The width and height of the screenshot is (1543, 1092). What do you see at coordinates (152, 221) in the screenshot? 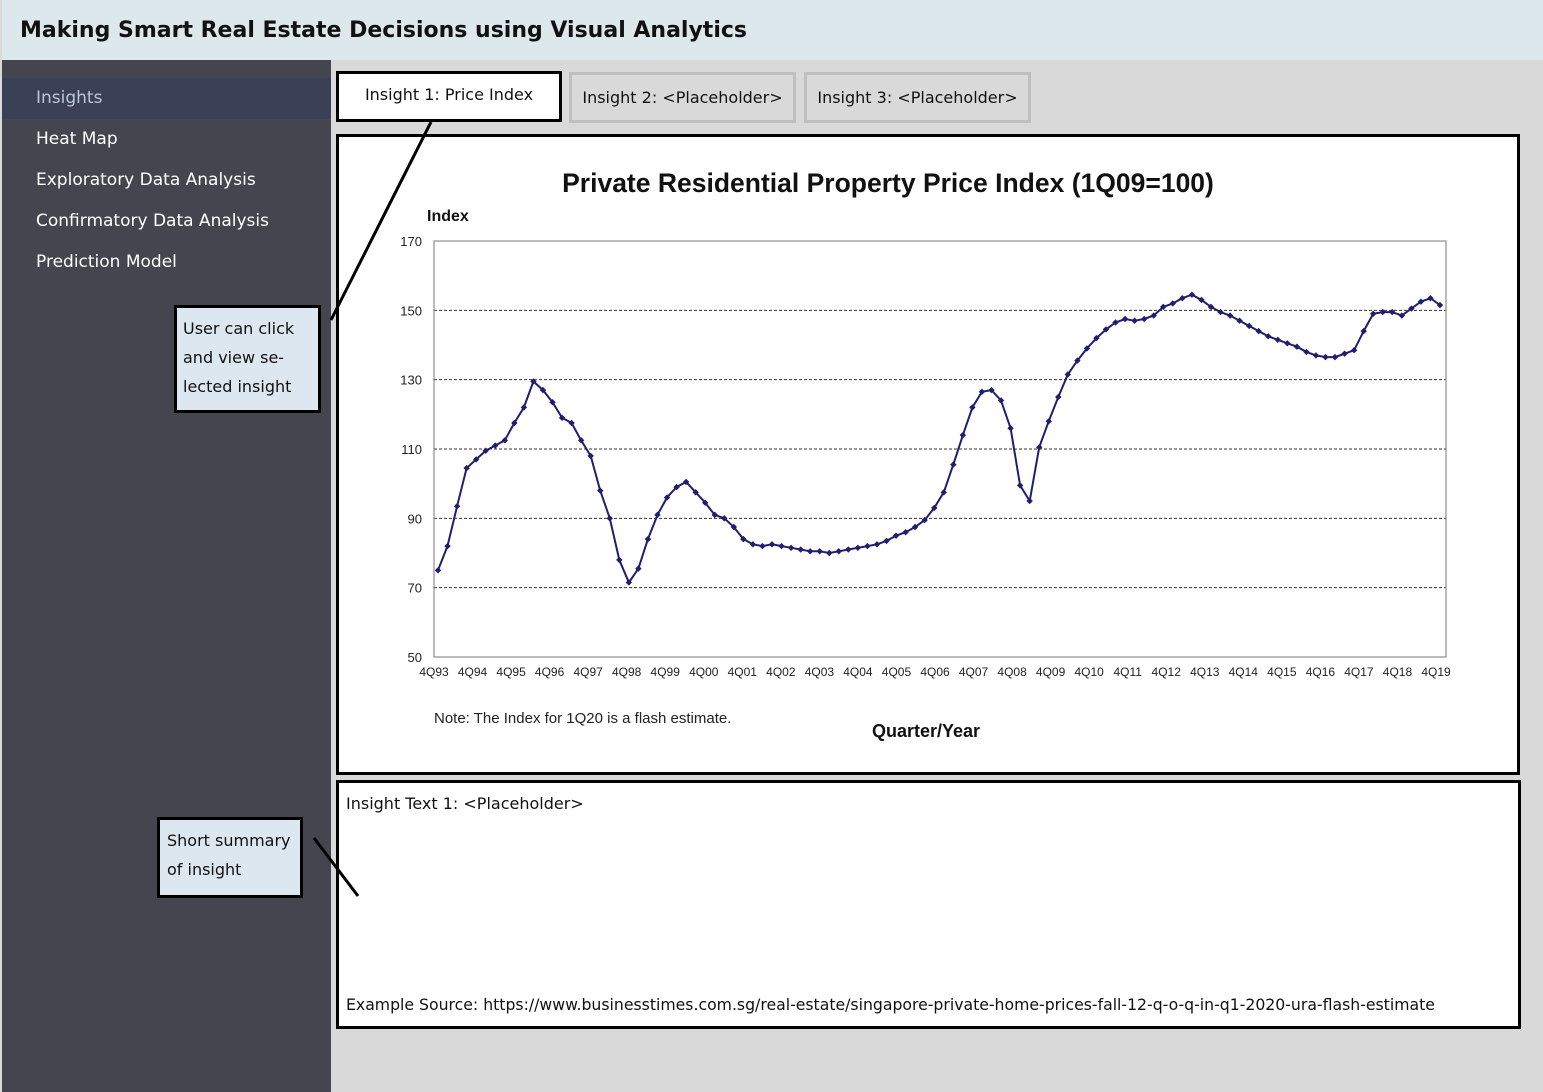
I see `sidebar-item-confirmatory-data-analysis: Confirmatory Data Analysis` at bounding box center [152, 221].